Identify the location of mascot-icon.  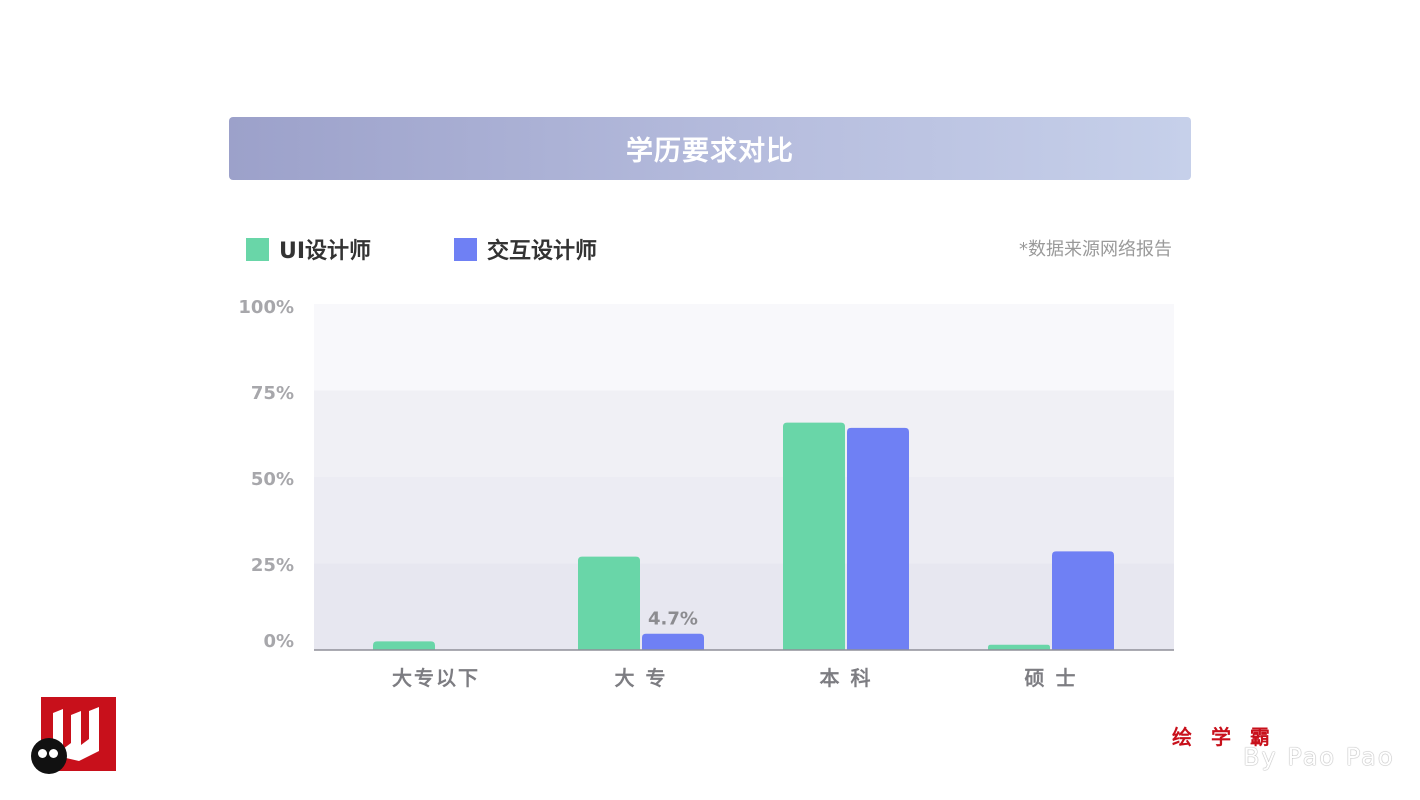
(49, 756).